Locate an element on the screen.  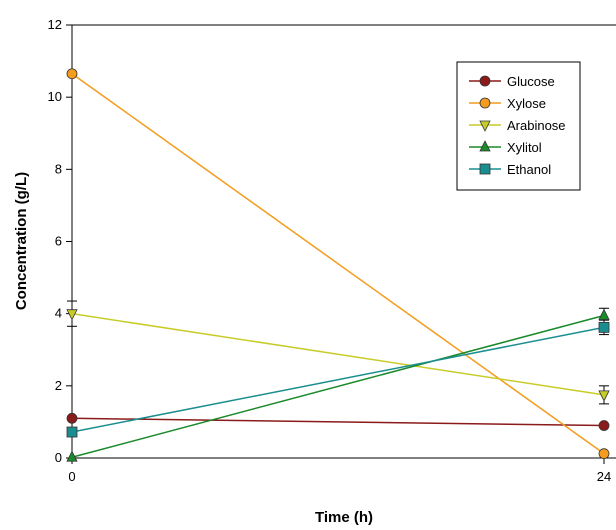
y-tick-label-12: 12 is located at coordinates (55, 24).